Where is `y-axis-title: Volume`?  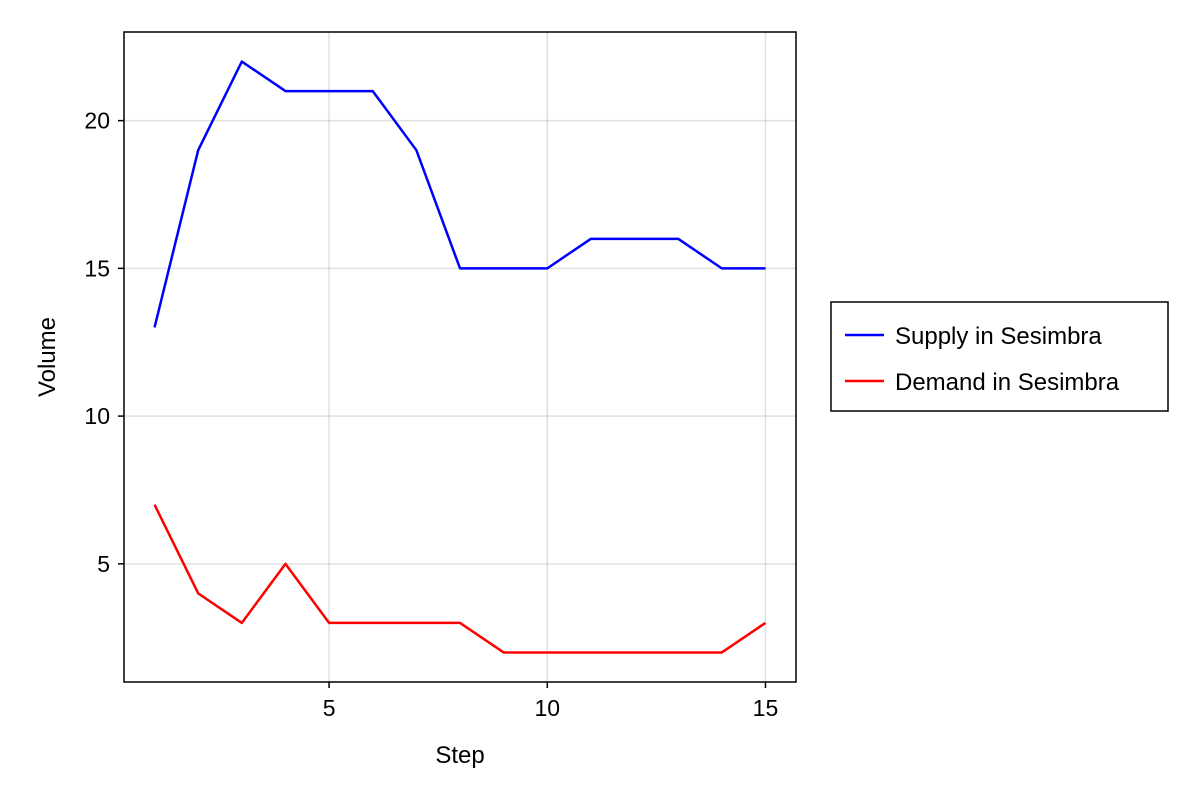
y-axis-title: Volume is located at coordinates (47, 357).